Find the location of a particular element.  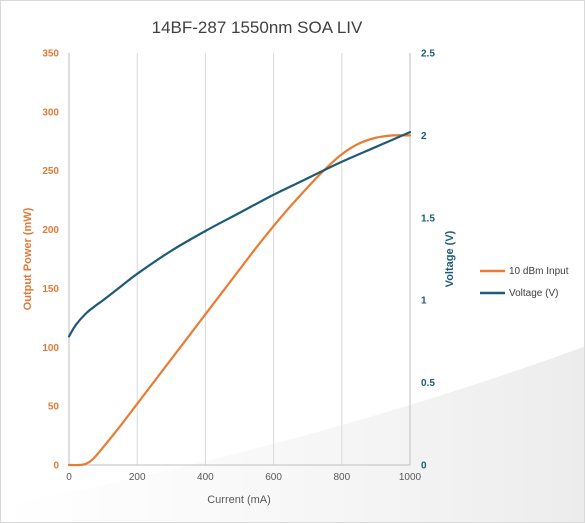

y-right-axis-title: Voltage (V) is located at coordinates (450, 258).